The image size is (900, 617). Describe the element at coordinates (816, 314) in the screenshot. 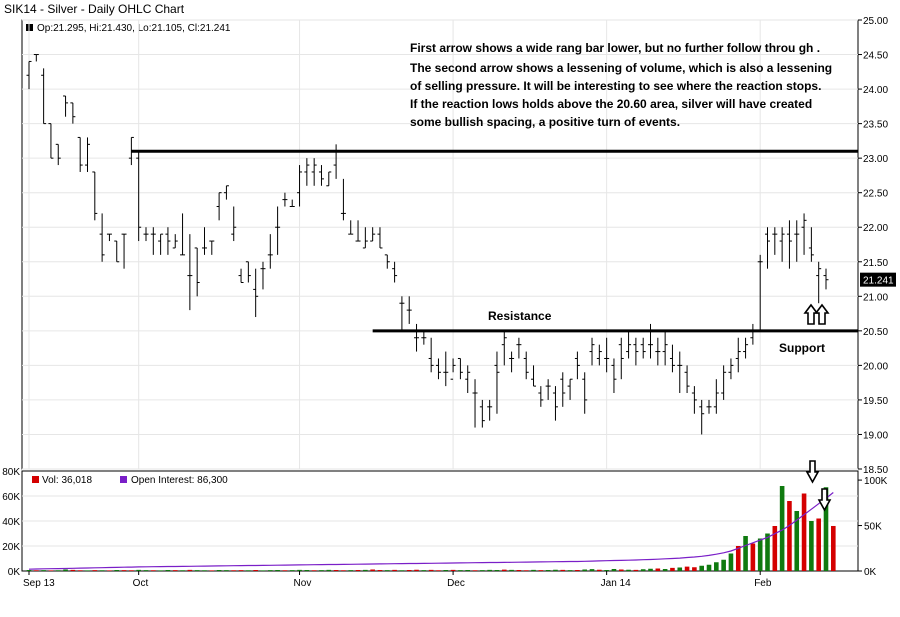

I see `up-arrows-icon` at that location.